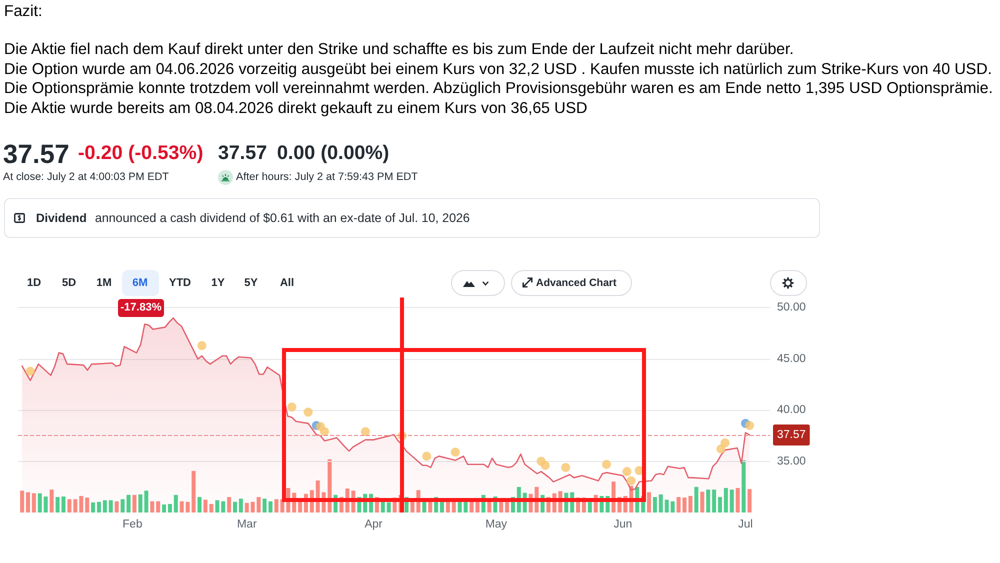 This screenshot has height=563, width=1000. I want to click on x-tick-label: Mar, so click(246, 524).